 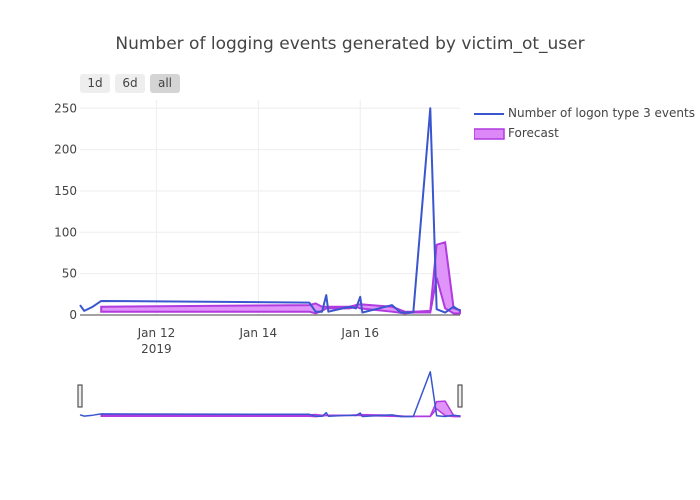 What do you see at coordinates (359, 333) in the screenshot?
I see `x-tick-label: Jan 16` at bounding box center [359, 333].